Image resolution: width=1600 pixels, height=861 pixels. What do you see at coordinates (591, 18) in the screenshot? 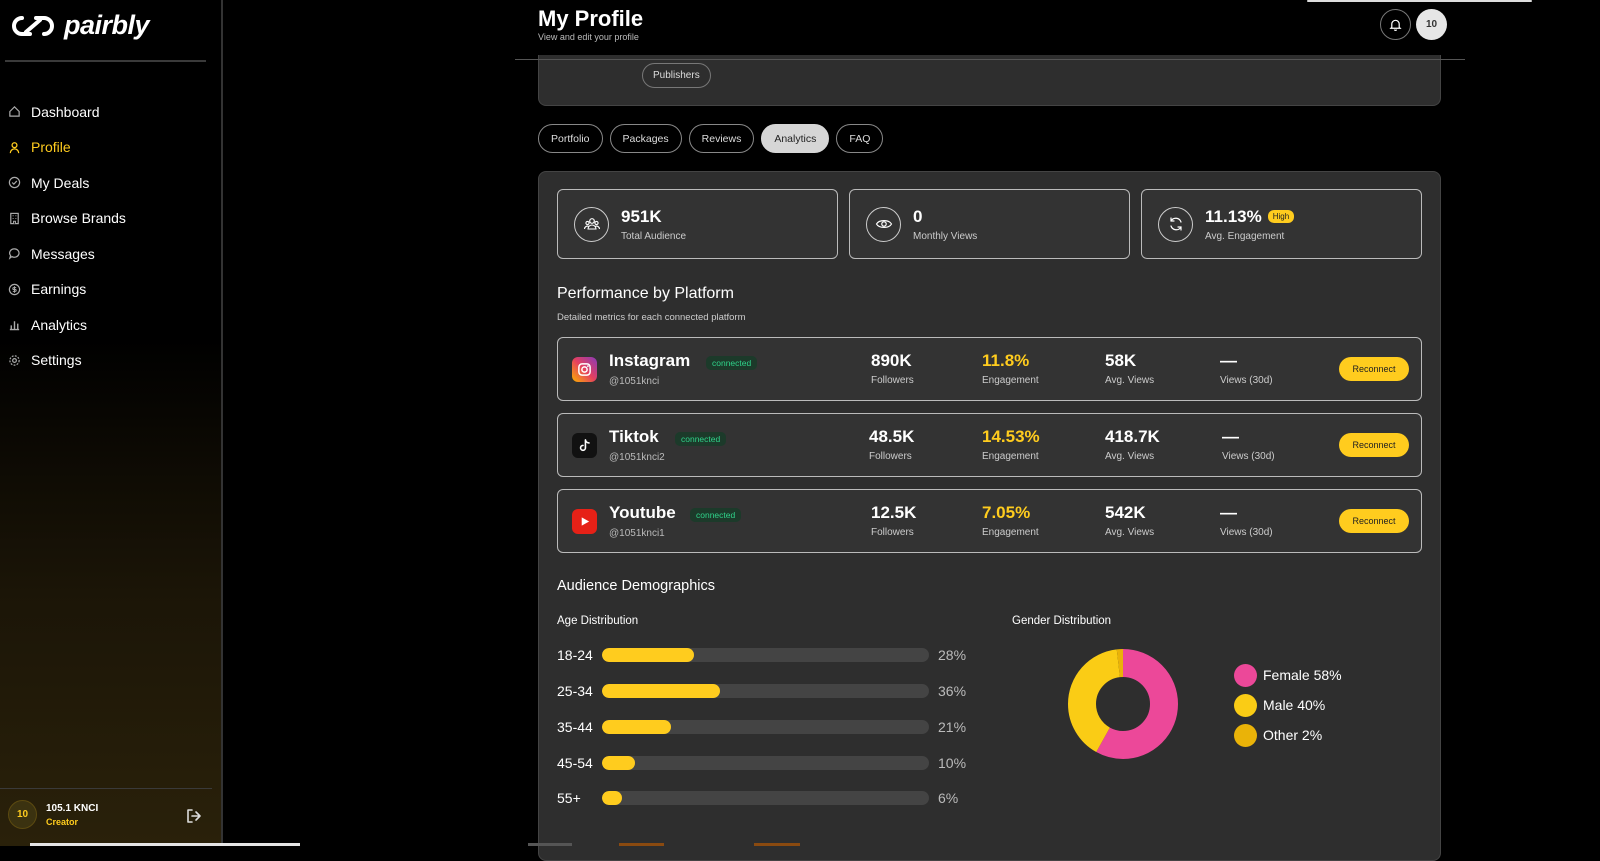
I see `page-title: My Profile` at bounding box center [591, 18].